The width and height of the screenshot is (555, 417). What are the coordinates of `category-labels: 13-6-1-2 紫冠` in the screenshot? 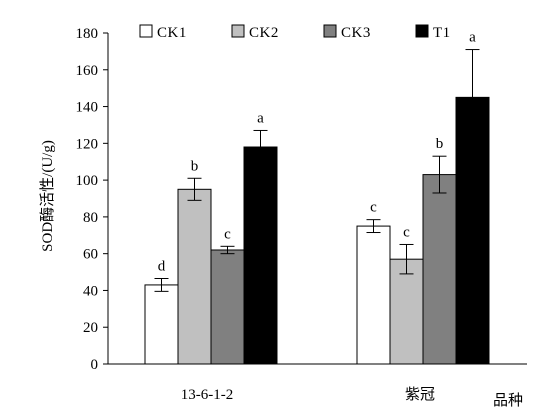 It's located at (308, 394).